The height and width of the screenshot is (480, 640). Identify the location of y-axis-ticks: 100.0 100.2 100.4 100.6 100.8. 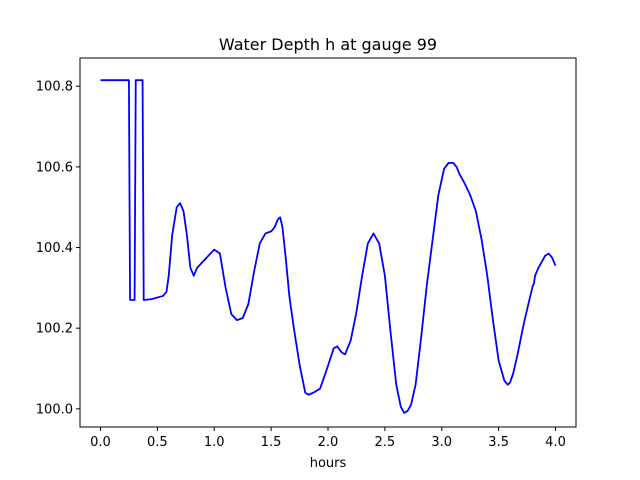
(58, 248).